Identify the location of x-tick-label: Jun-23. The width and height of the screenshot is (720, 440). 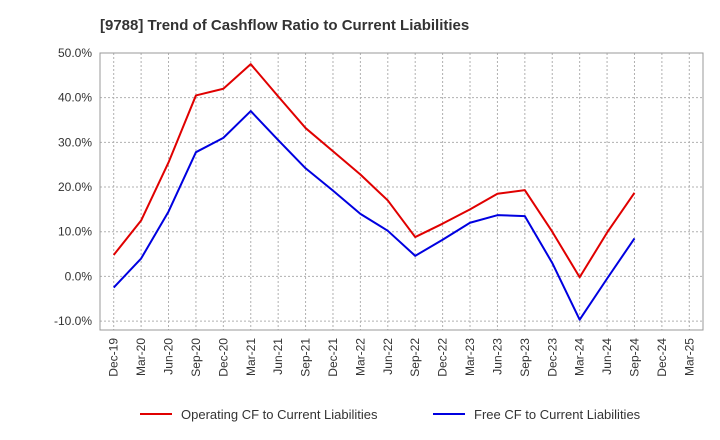
(497, 356).